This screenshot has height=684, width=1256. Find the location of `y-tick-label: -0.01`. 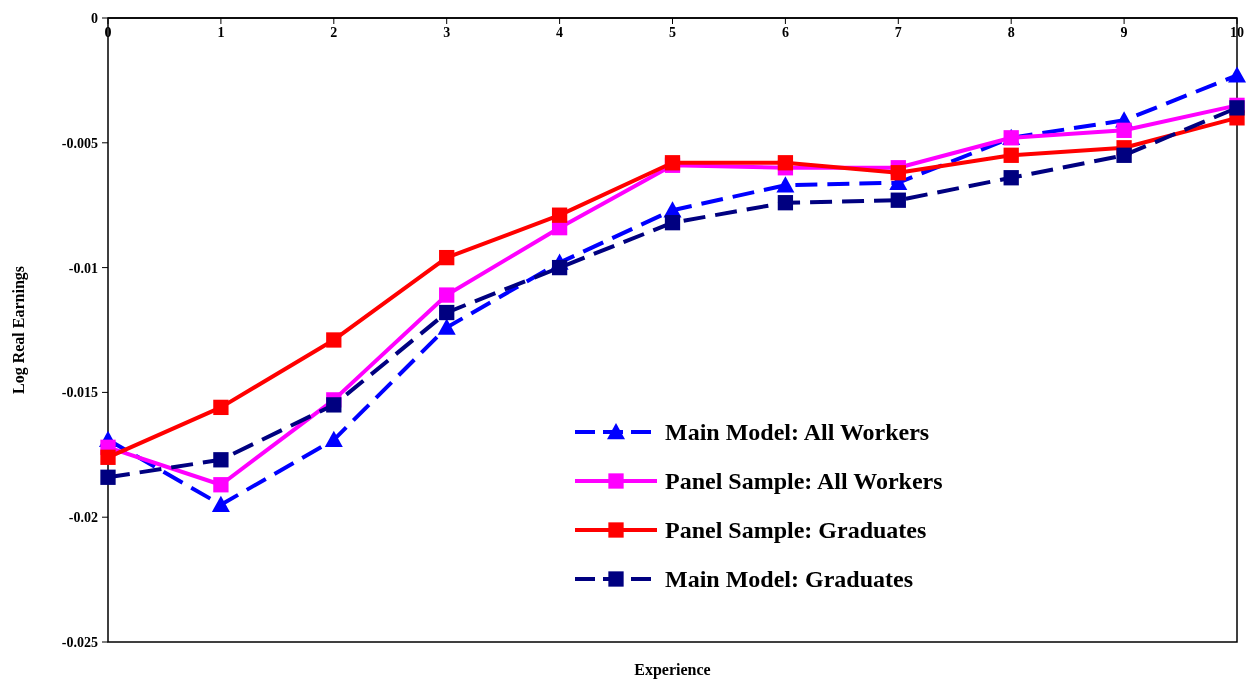

y-tick-label: -0.01 is located at coordinates (83, 268).